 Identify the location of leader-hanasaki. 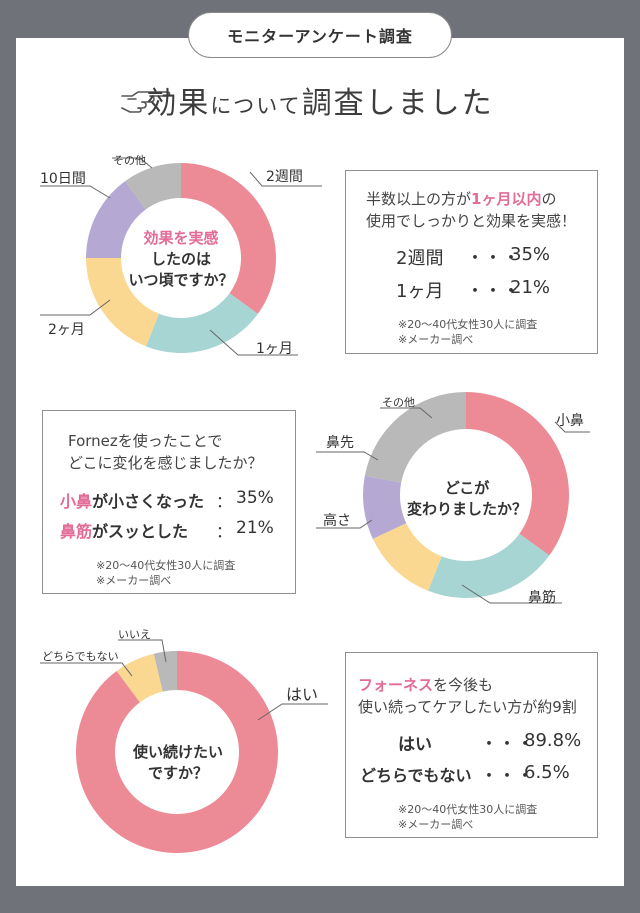
(347, 456).